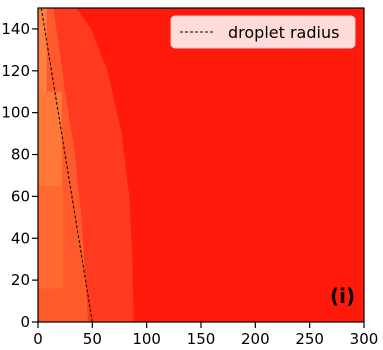  I want to click on series-line-droplet-radius, so click(66, 165).